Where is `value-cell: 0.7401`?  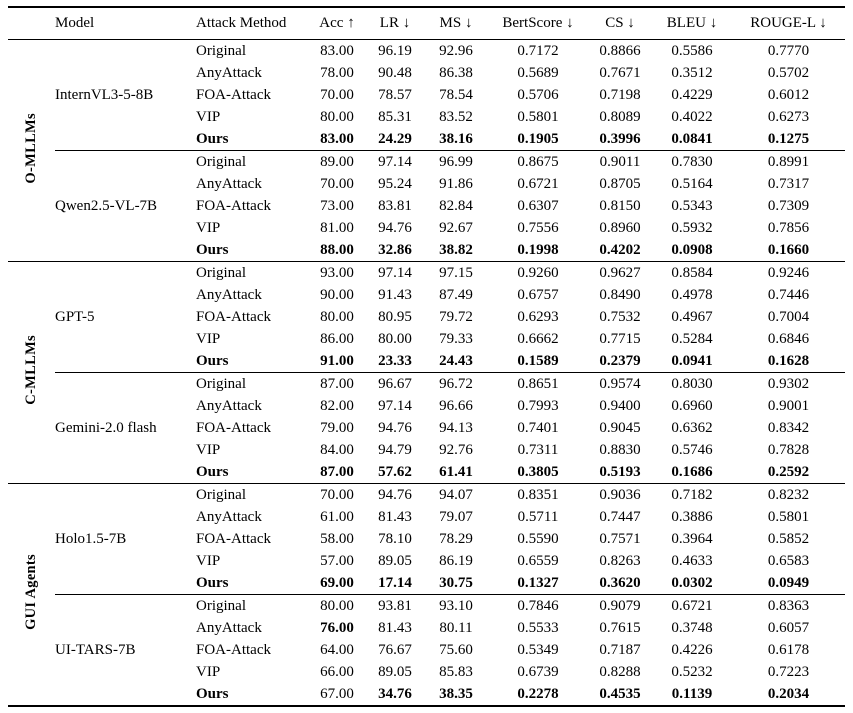 value-cell: 0.7401 is located at coordinates (538, 427).